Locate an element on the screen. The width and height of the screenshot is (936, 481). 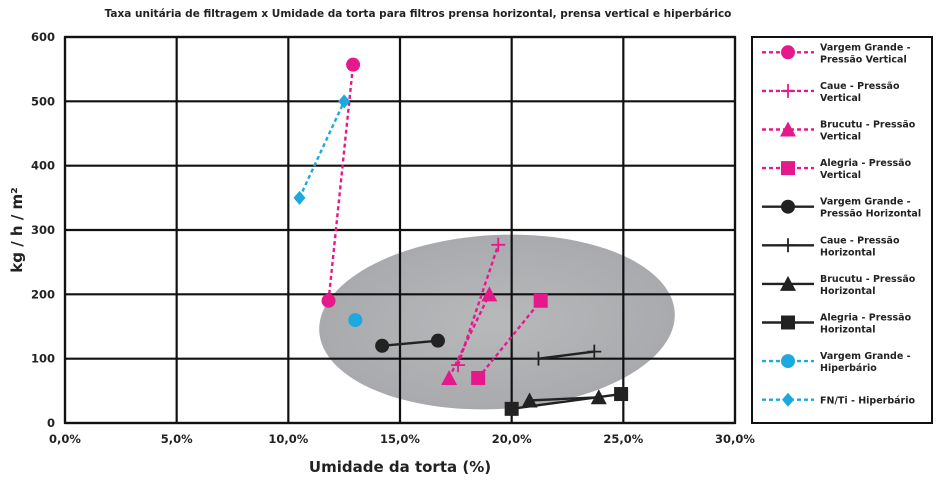
legend-item: Brucutu - Pressão Horizontal is located at coordinates (839, 285).